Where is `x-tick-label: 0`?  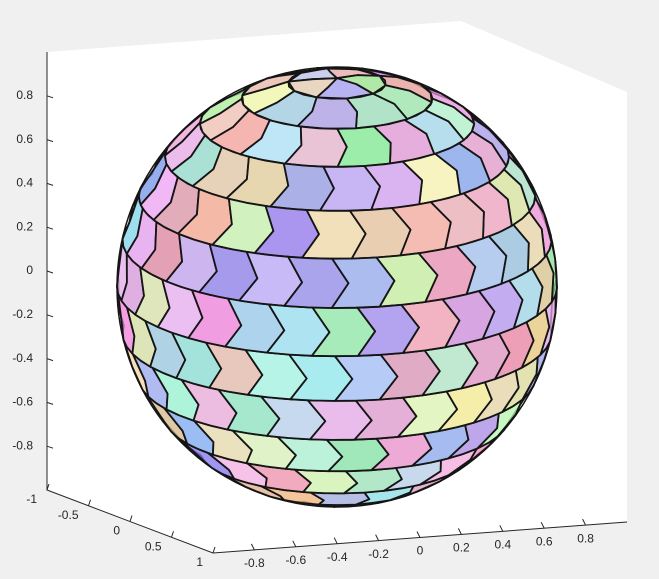
x-tick-label: 0 is located at coordinates (116, 531).